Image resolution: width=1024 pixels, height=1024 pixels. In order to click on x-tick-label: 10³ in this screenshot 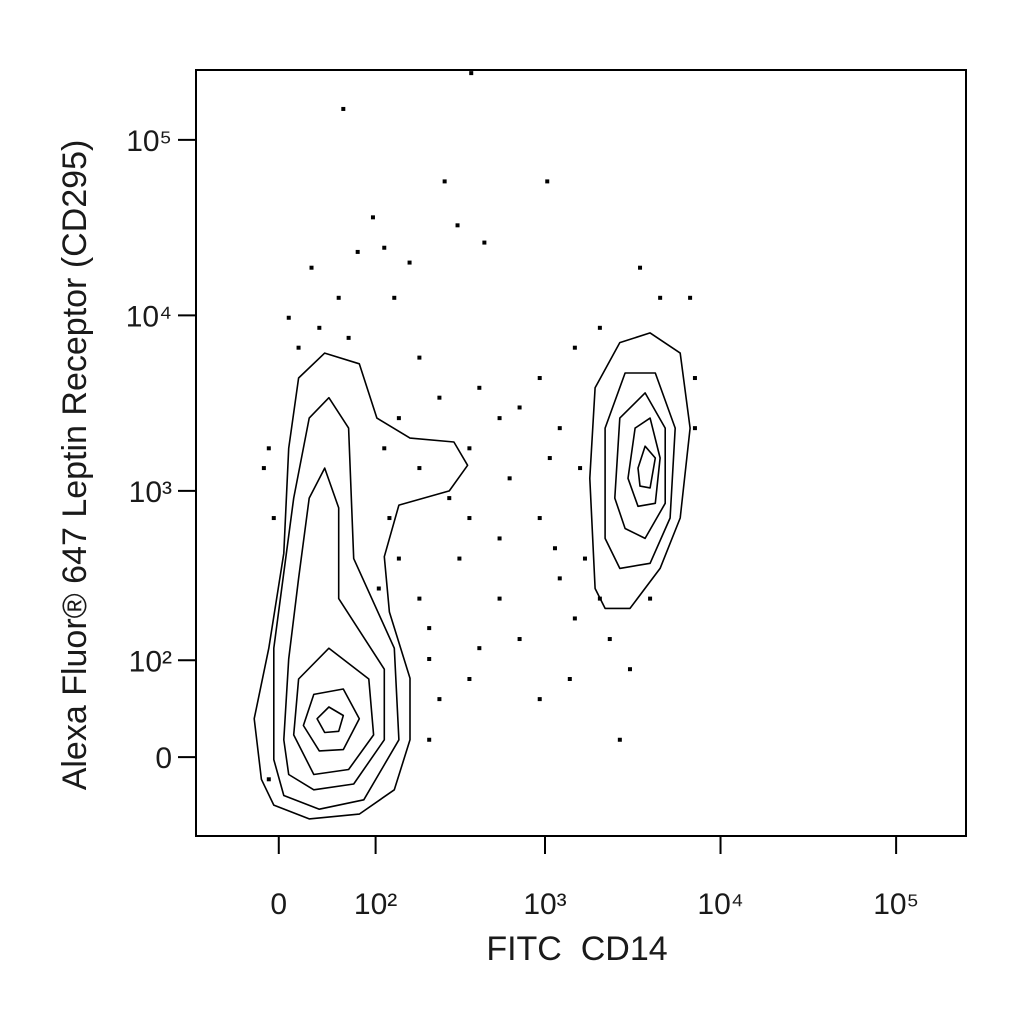, I will do `click(544, 904)`.